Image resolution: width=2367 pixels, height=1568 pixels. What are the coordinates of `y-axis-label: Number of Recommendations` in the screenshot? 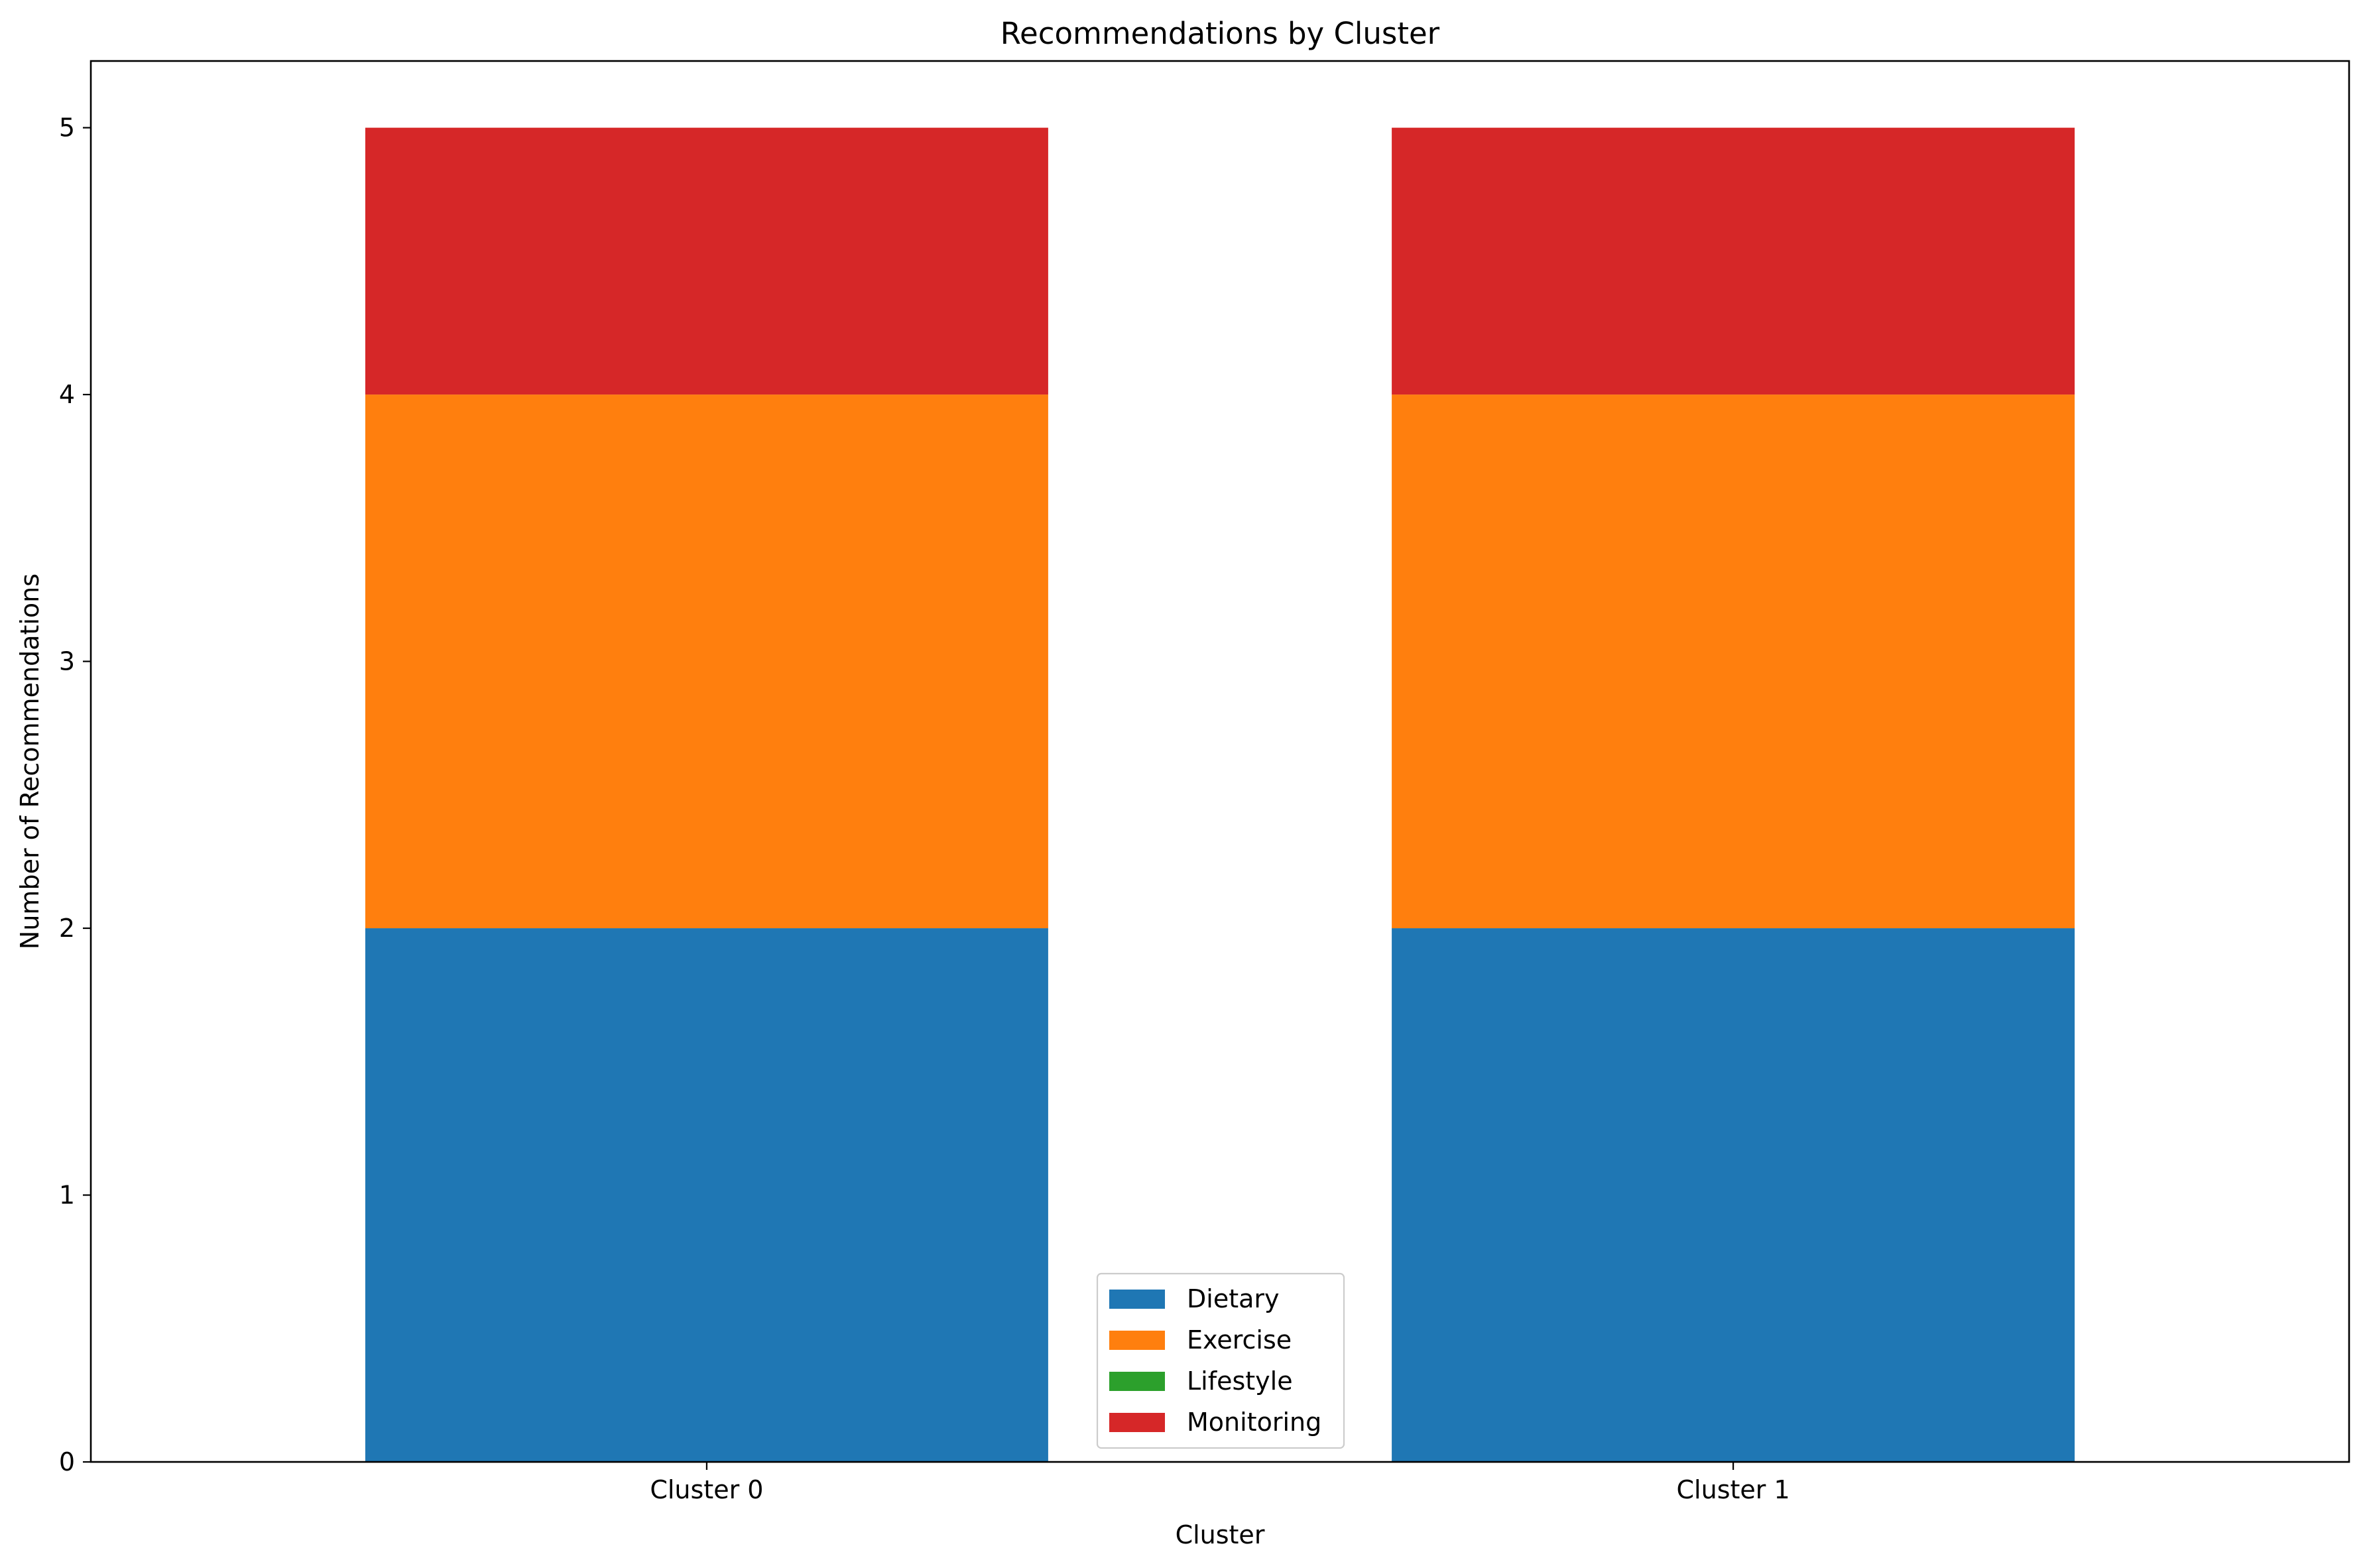 It's located at (29, 761).